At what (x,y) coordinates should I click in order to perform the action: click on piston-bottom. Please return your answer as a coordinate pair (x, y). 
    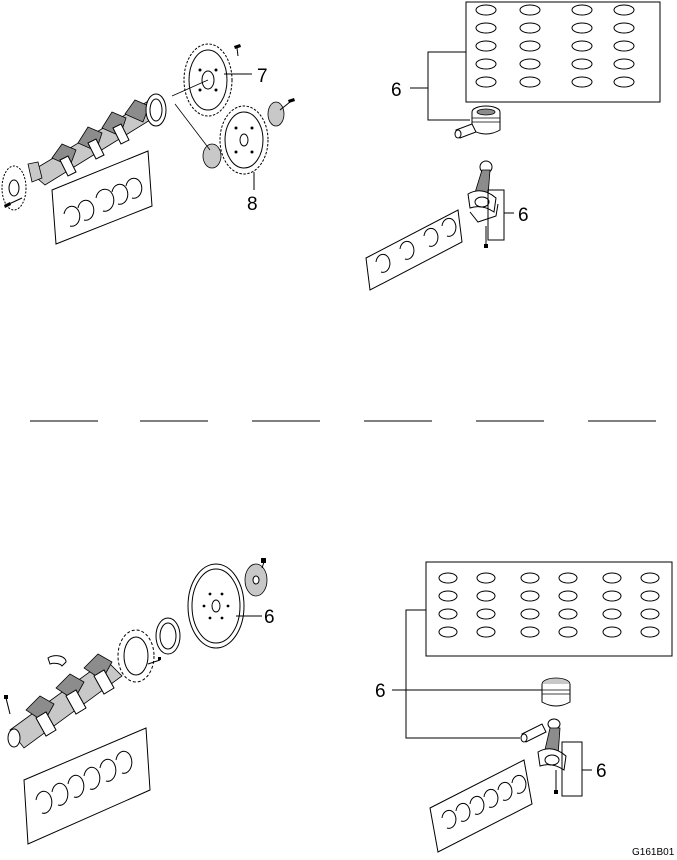
    Looking at the image, I should click on (556, 692).